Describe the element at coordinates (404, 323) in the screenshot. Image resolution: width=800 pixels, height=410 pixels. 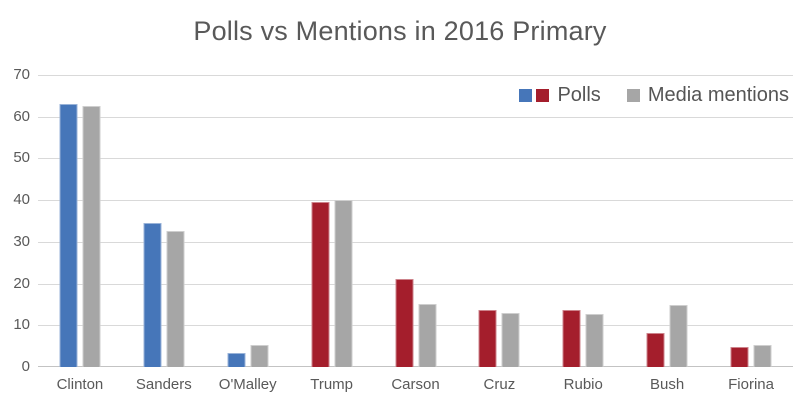
I see `bar-carson-polls` at that location.